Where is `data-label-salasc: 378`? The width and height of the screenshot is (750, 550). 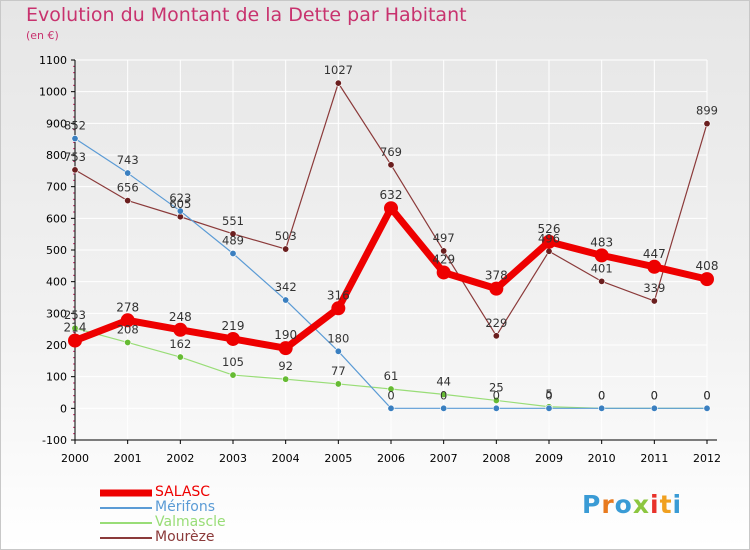 data-label-salasc: 378 is located at coordinates (496, 276).